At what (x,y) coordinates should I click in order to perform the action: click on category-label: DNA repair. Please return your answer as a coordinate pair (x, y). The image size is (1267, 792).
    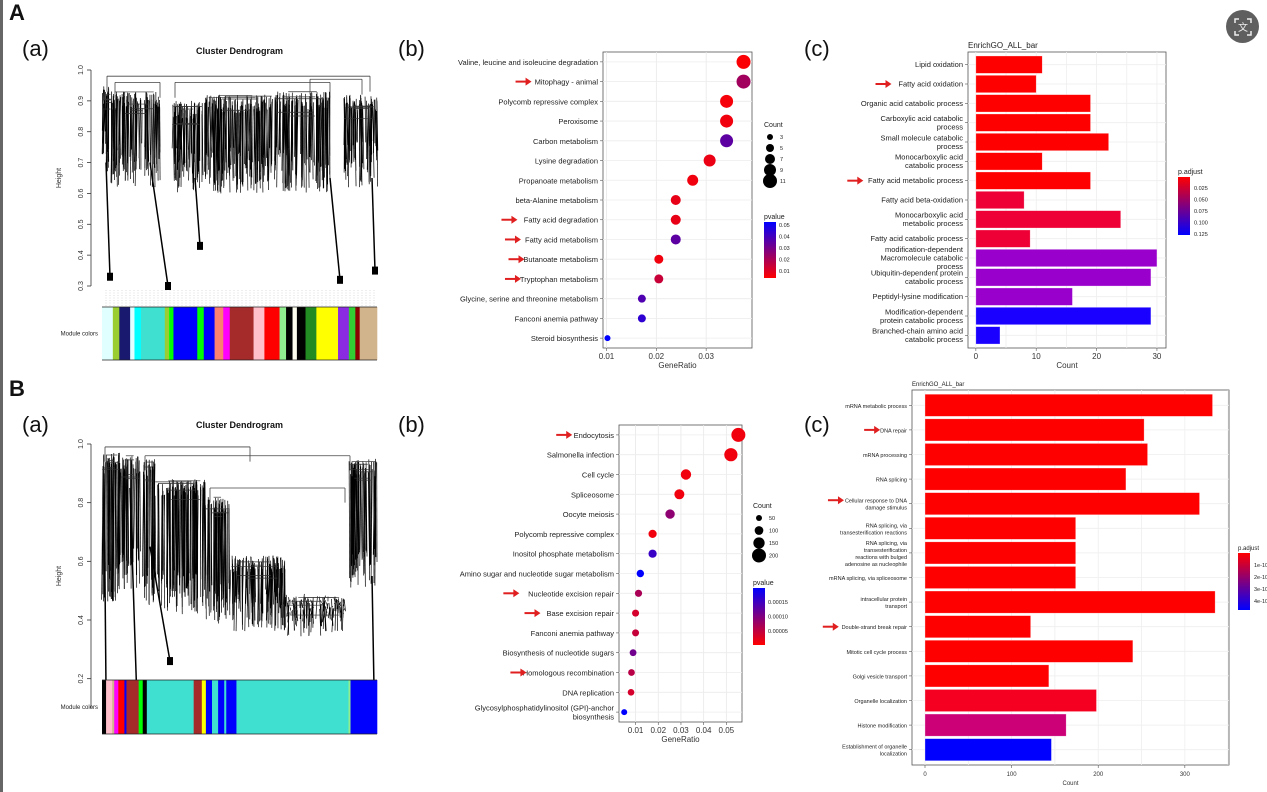
    Looking at the image, I should click on (893, 431).